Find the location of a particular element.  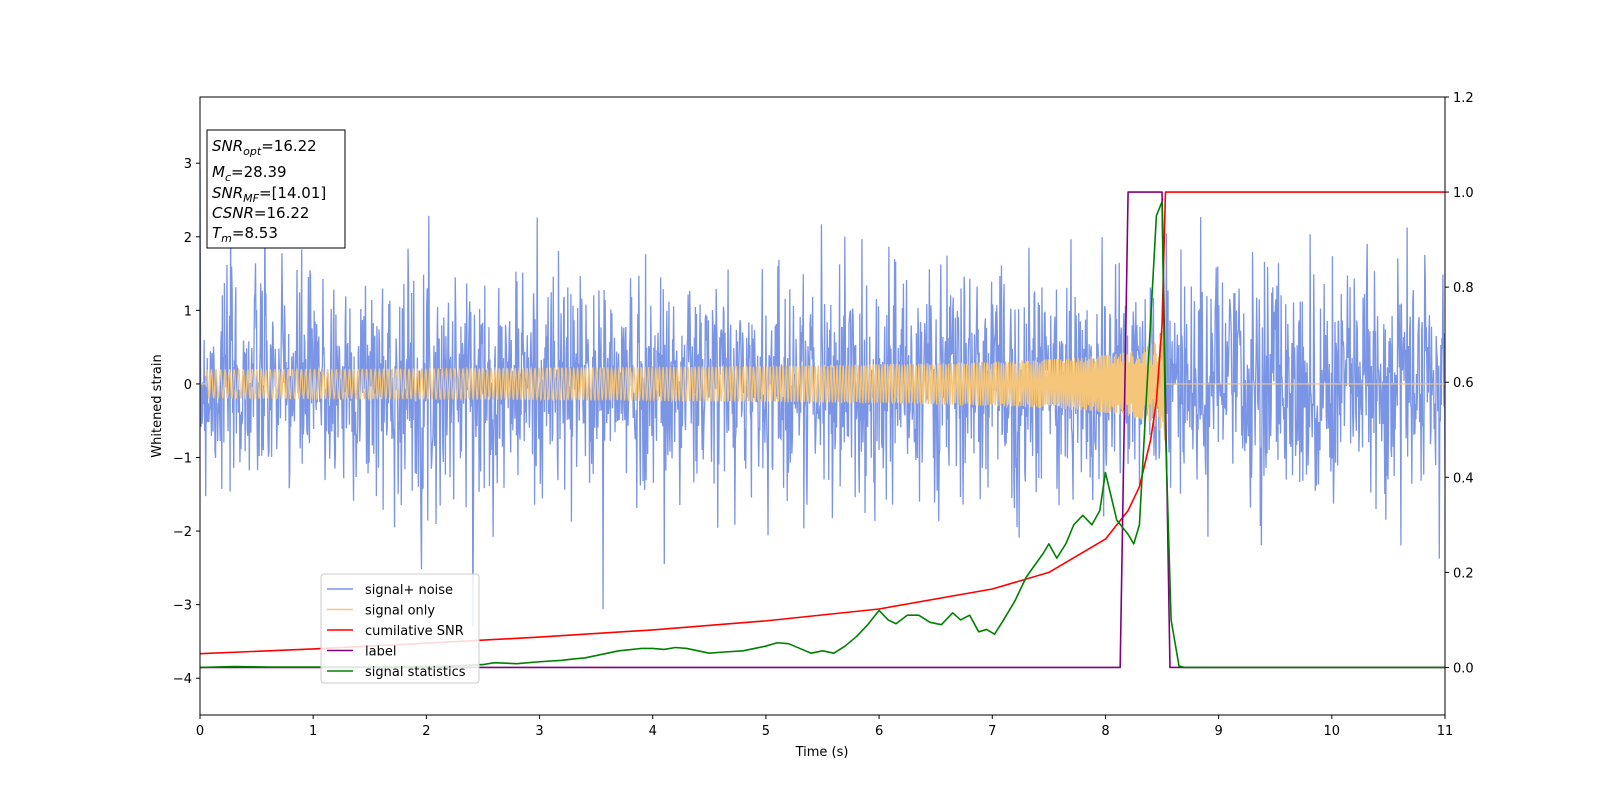

x-axis-label: Time (s) is located at coordinates (822, 752).